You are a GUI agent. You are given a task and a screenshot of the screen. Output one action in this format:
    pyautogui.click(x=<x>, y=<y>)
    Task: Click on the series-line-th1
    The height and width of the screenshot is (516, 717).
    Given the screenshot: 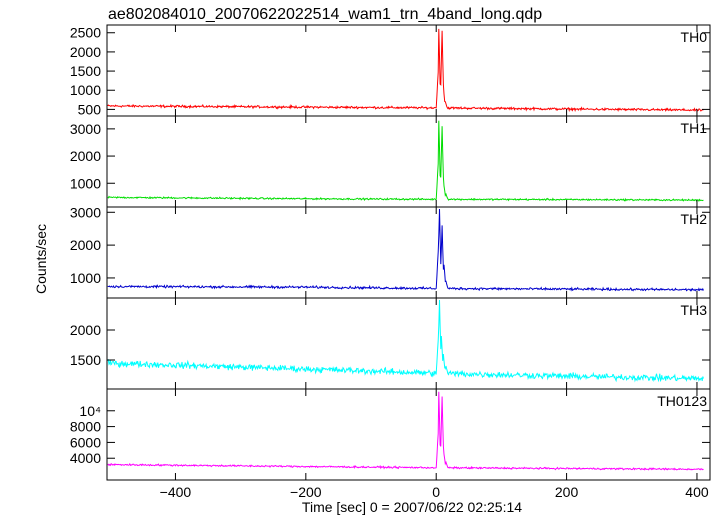 What is the action you would take?
    pyautogui.click(x=405, y=161)
    